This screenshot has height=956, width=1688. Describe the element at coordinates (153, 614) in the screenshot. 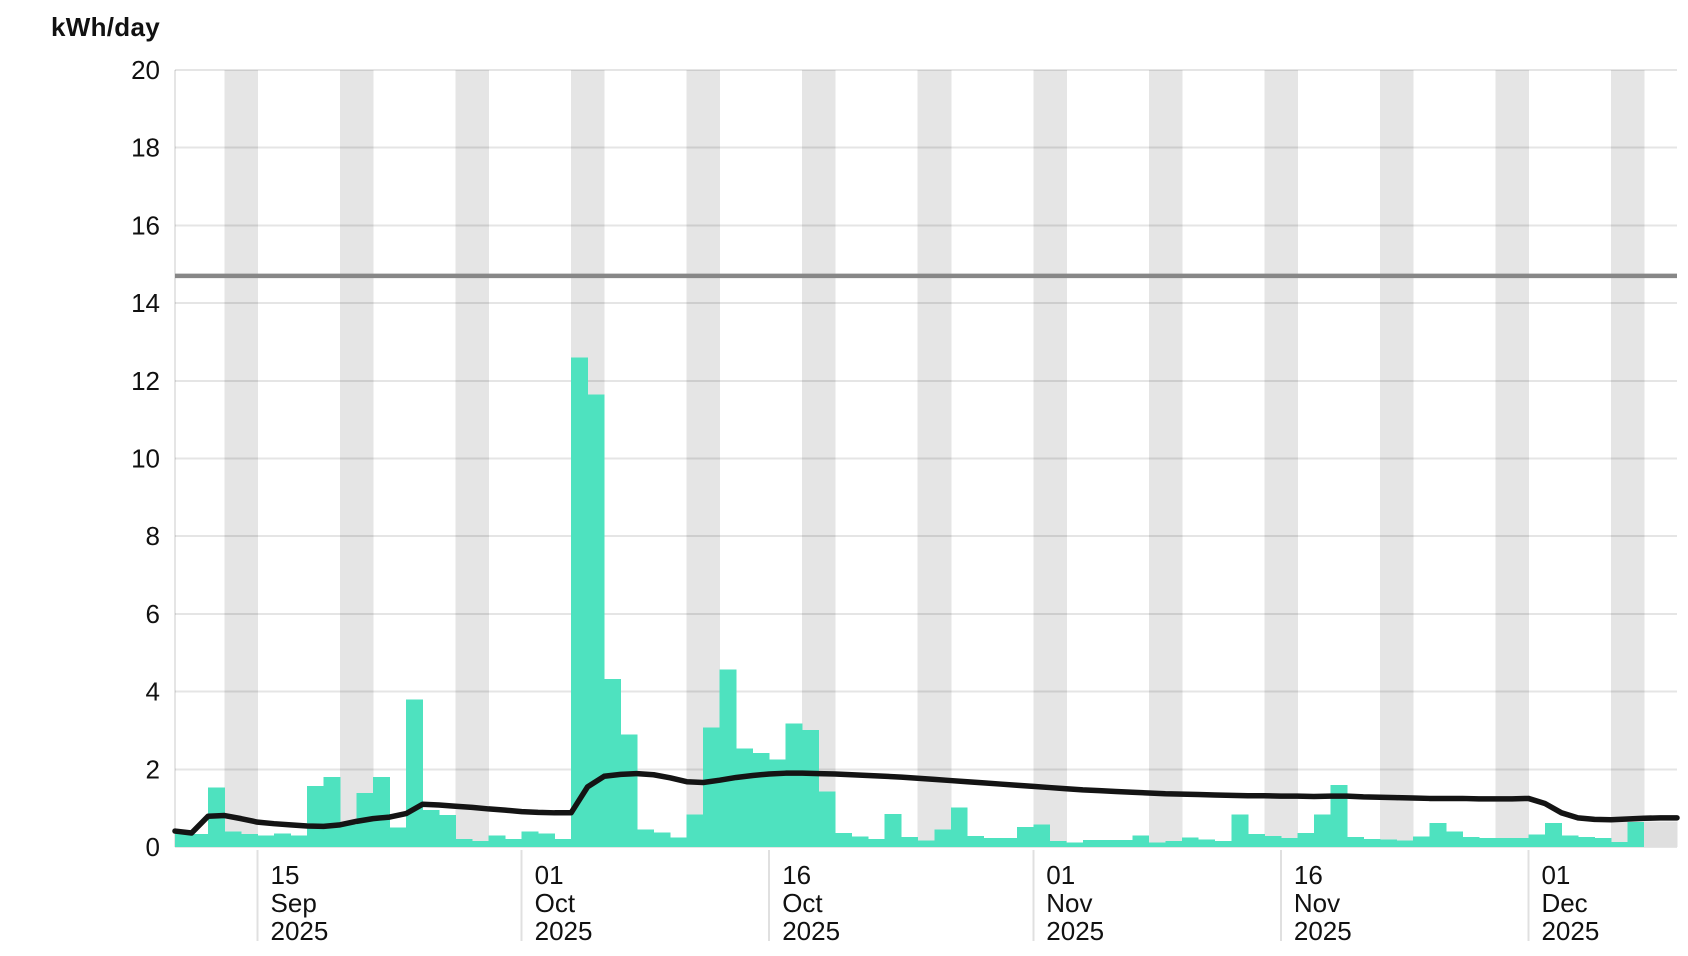

I see `y-tick-label: 6` at that location.